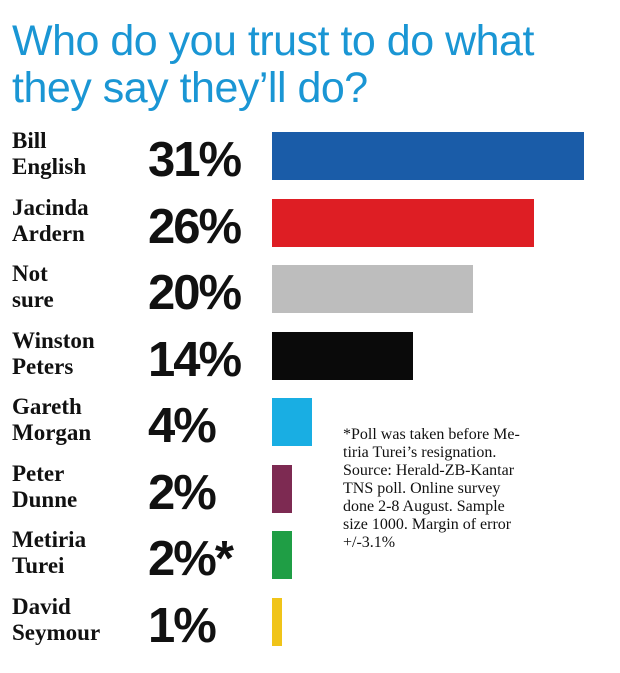 The height and width of the screenshot is (673, 620). What do you see at coordinates (56, 619) in the screenshot?
I see `category-label: David Seymour` at bounding box center [56, 619].